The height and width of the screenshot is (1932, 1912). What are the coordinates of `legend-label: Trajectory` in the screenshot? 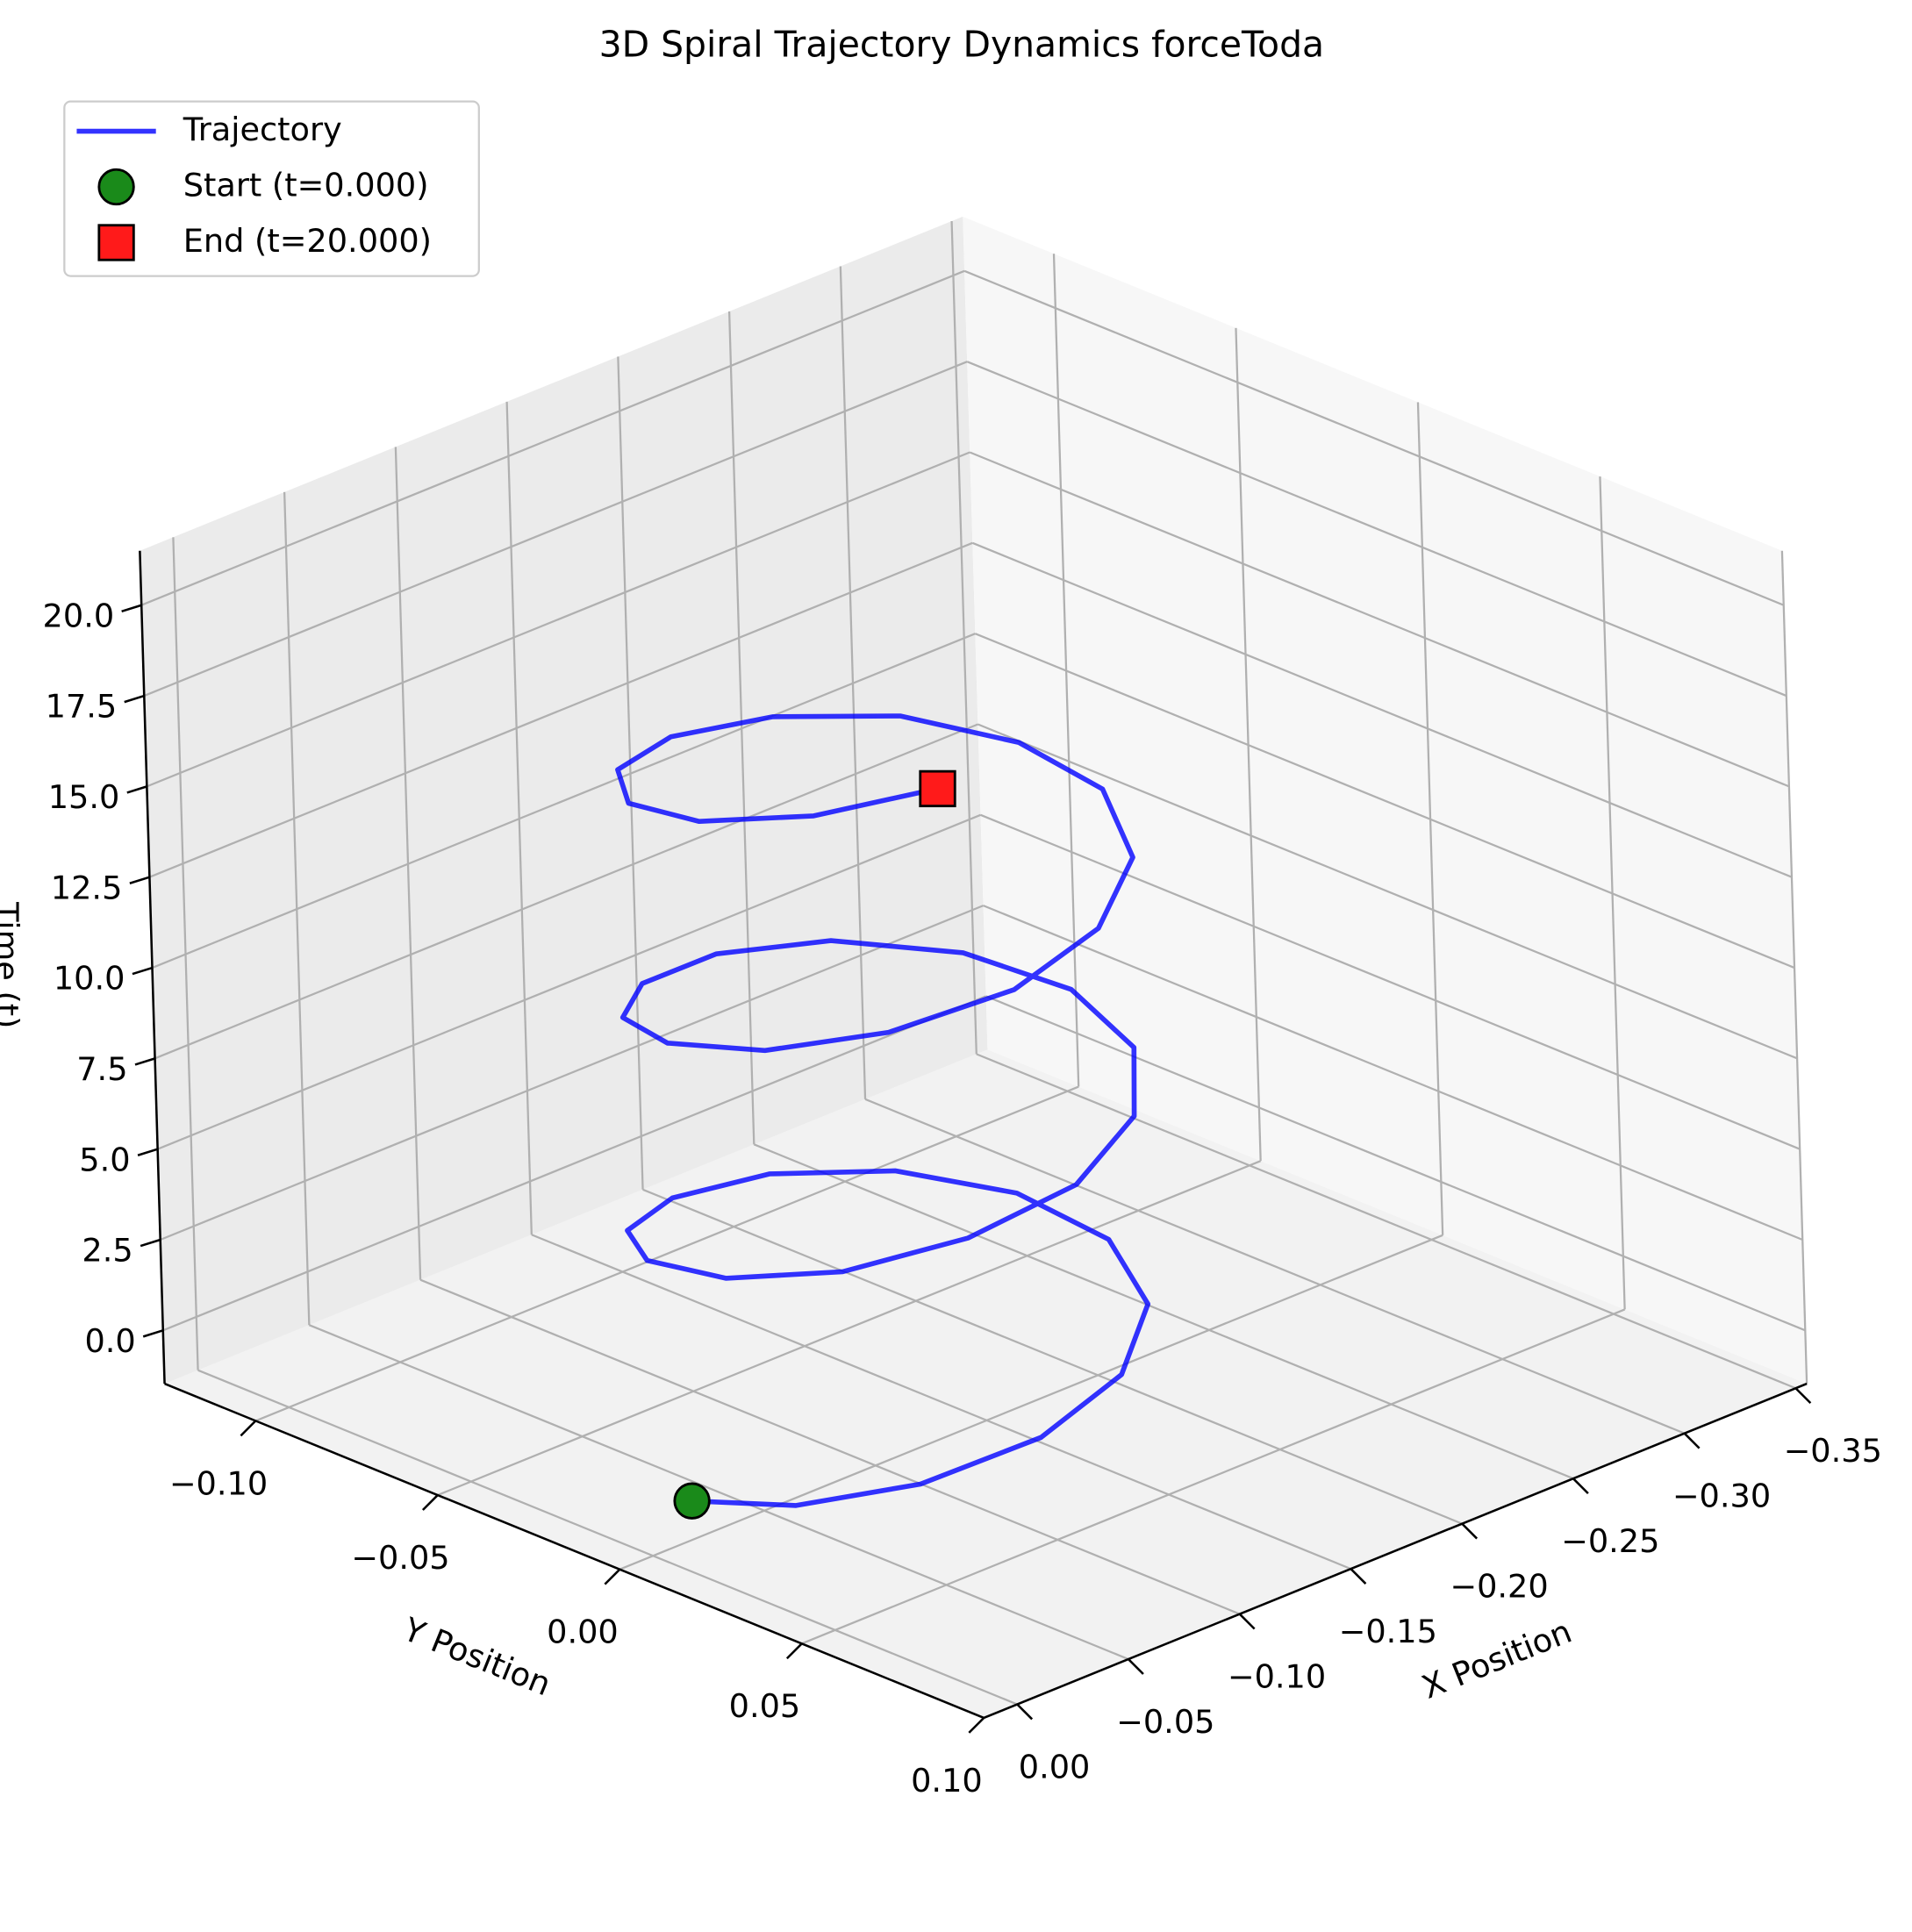 It's located at (262, 129).